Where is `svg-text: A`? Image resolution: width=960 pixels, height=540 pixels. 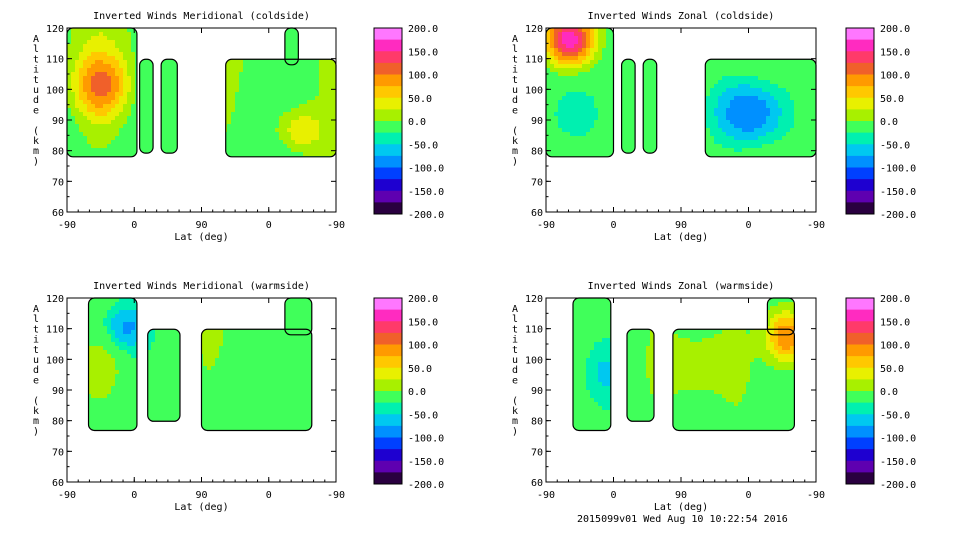
svg-text: A is located at coordinates (36, 39).